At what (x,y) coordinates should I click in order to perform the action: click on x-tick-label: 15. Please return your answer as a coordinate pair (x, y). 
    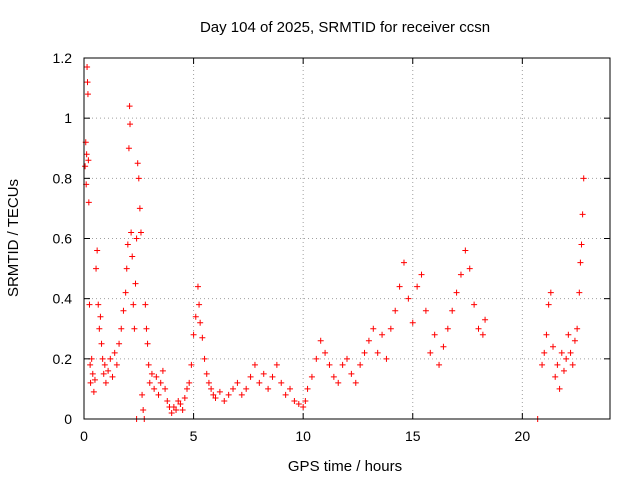
    Looking at the image, I should click on (413, 436).